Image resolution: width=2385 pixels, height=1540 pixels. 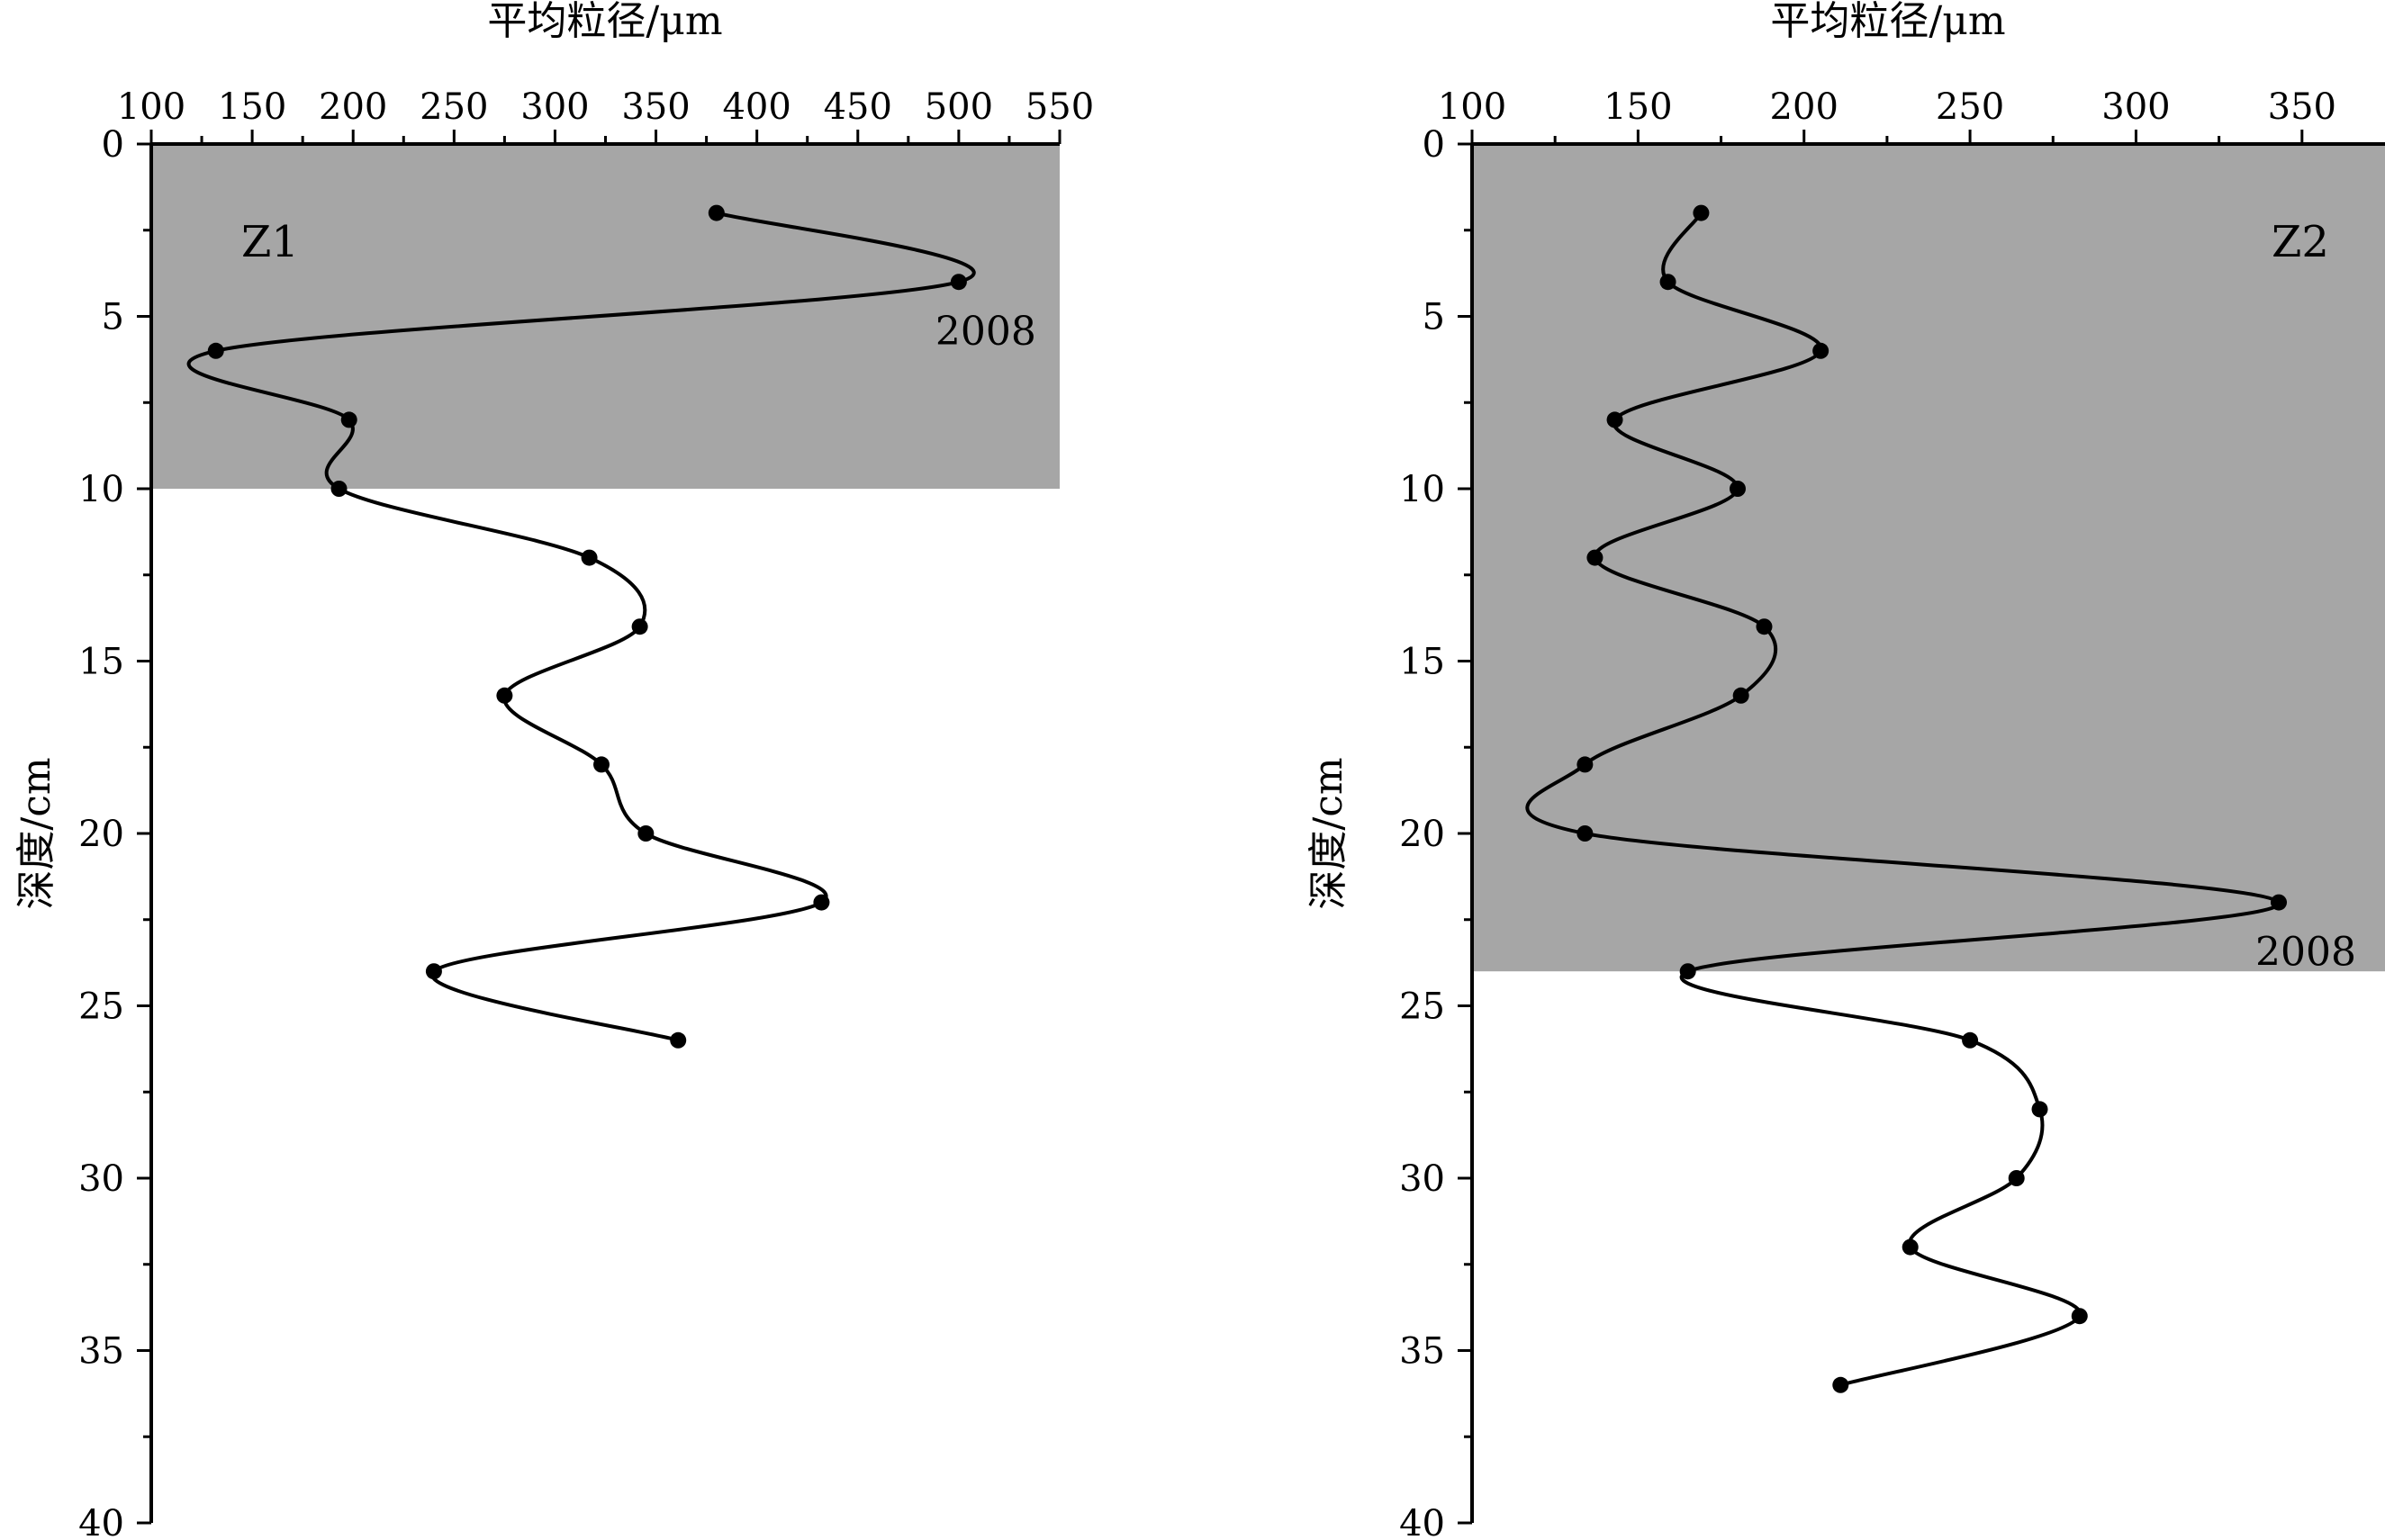 What do you see at coordinates (1059, 107) in the screenshot?
I see `x-tick-label: 550` at bounding box center [1059, 107].